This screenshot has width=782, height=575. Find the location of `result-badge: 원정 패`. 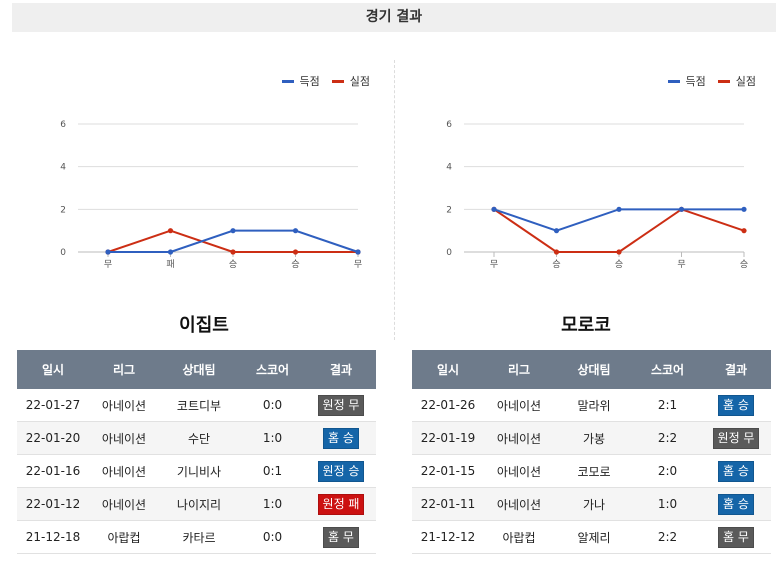

result-badge: 원정 패 is located at coordinates (341, 504).